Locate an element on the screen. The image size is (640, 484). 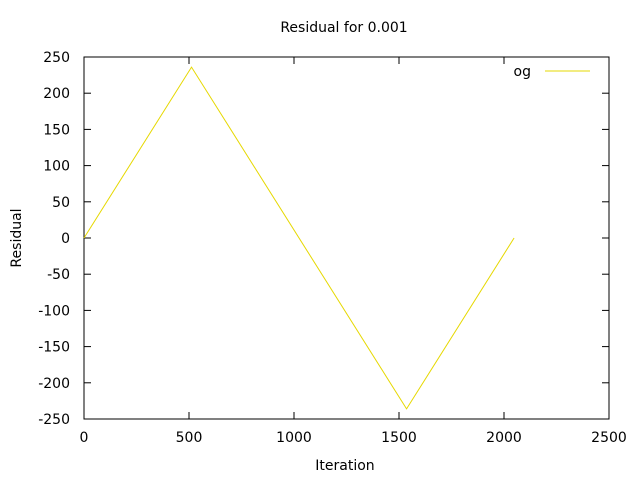
y-tick-label: 50 is located at coordinates (61, 203).